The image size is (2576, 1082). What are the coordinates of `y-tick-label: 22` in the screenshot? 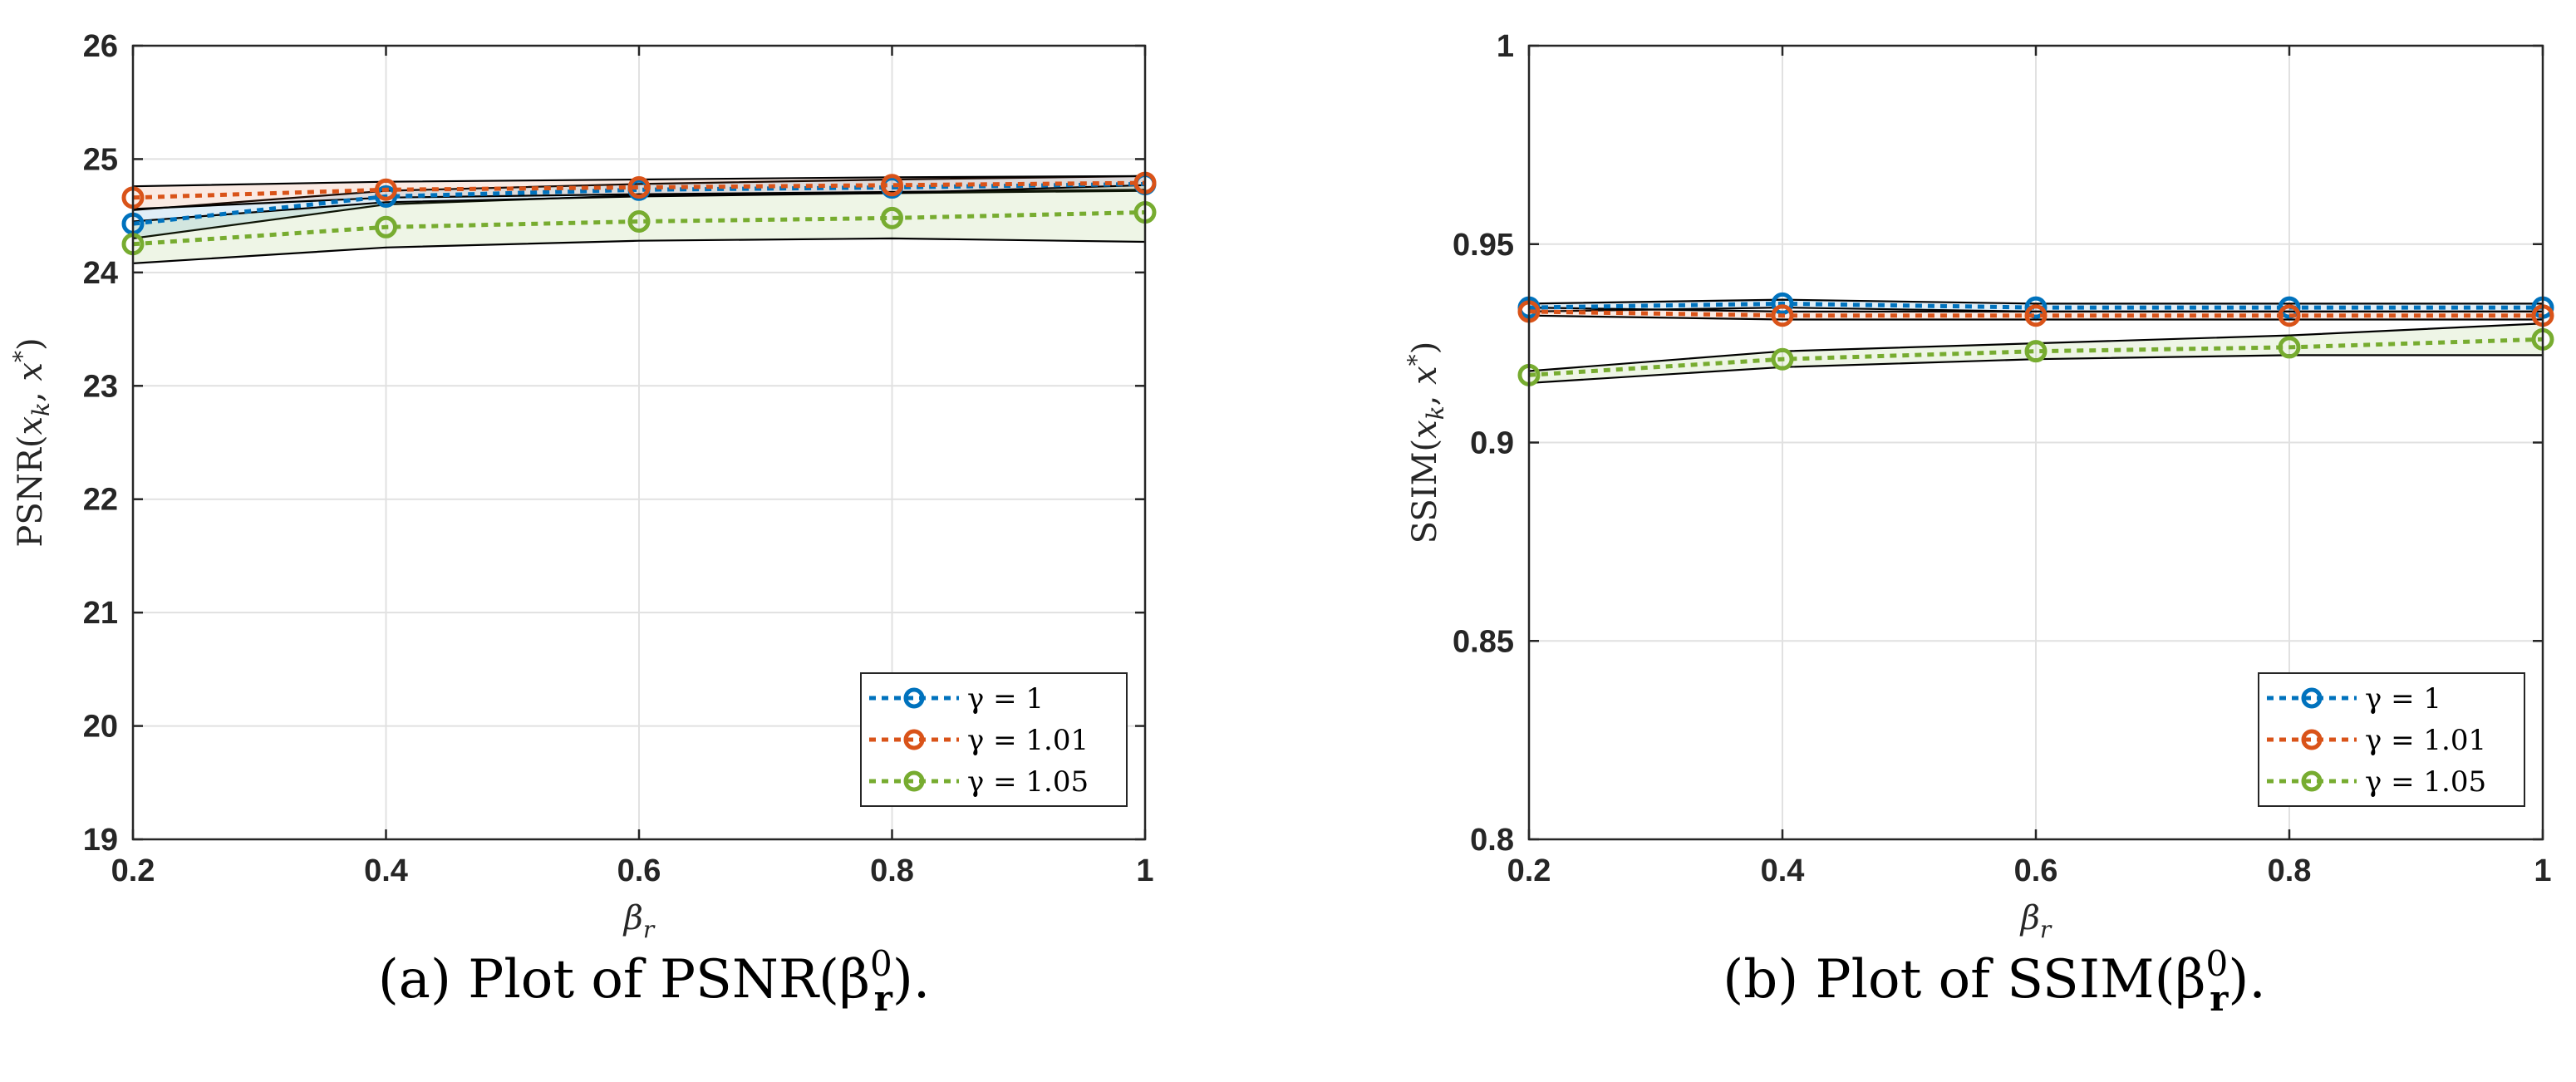 It's located at (100, 500).